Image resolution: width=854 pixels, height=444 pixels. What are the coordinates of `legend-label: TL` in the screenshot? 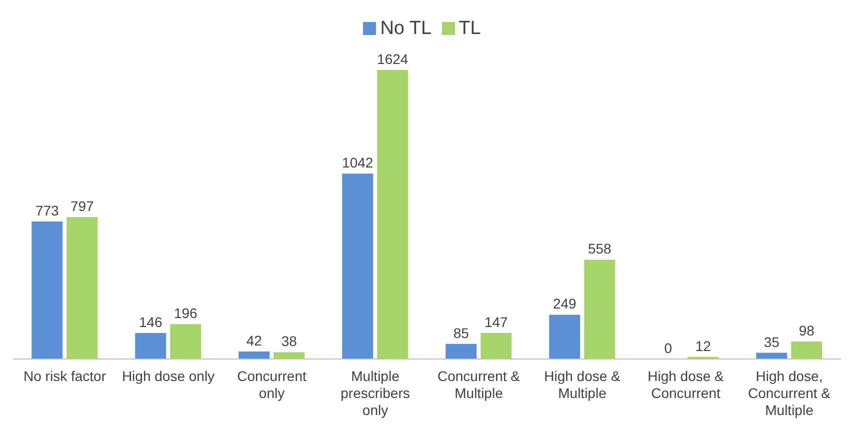 It's located at (469, 28).